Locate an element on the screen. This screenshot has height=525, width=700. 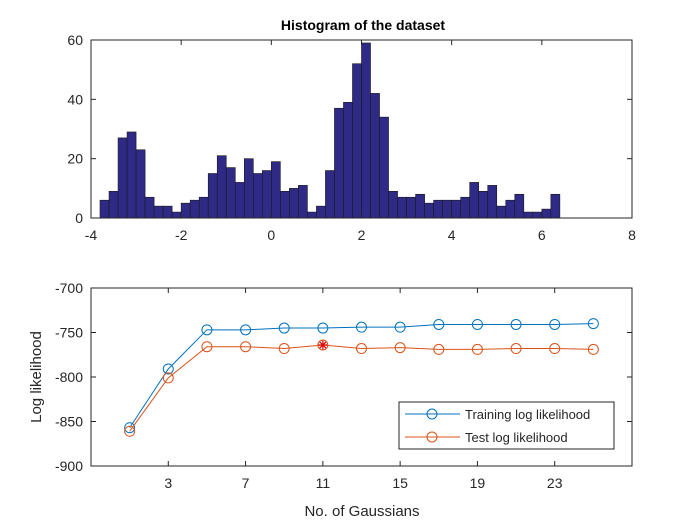
loglik-x-tick-label: 19 is located at coordinates (478, 483).